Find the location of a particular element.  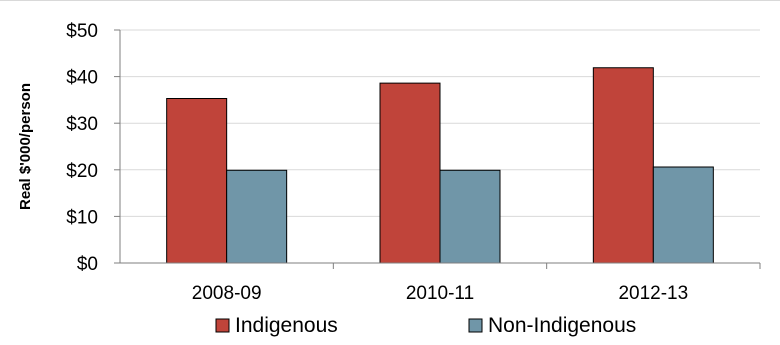

y-tick-label: $10 is located at coordinates (82, 217).